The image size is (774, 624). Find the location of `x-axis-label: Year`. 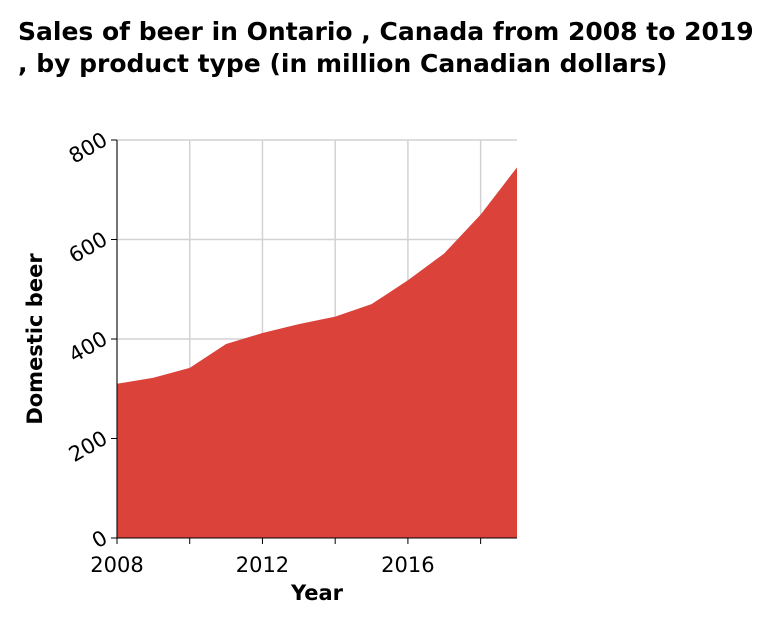

x-axis-label: Year is located at coordinates (317, 593).